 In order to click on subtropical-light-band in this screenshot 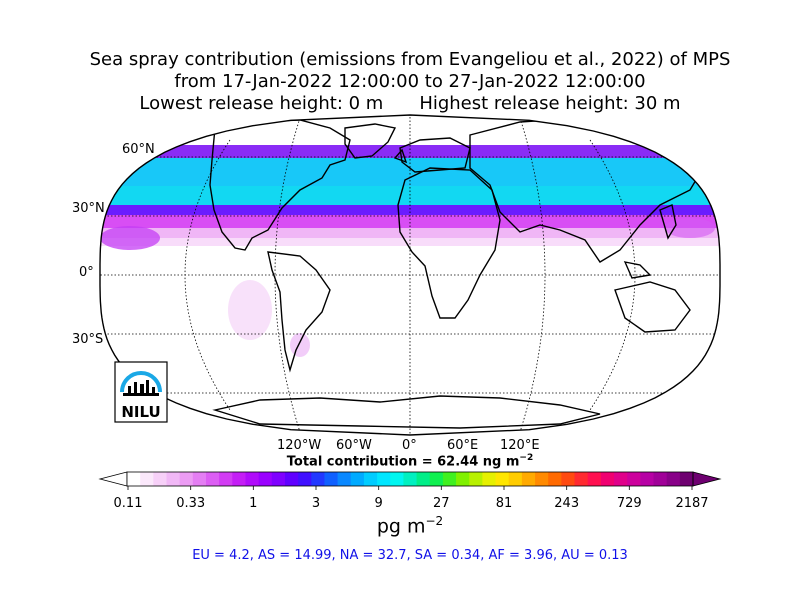, I will do `click(410, 242)`.